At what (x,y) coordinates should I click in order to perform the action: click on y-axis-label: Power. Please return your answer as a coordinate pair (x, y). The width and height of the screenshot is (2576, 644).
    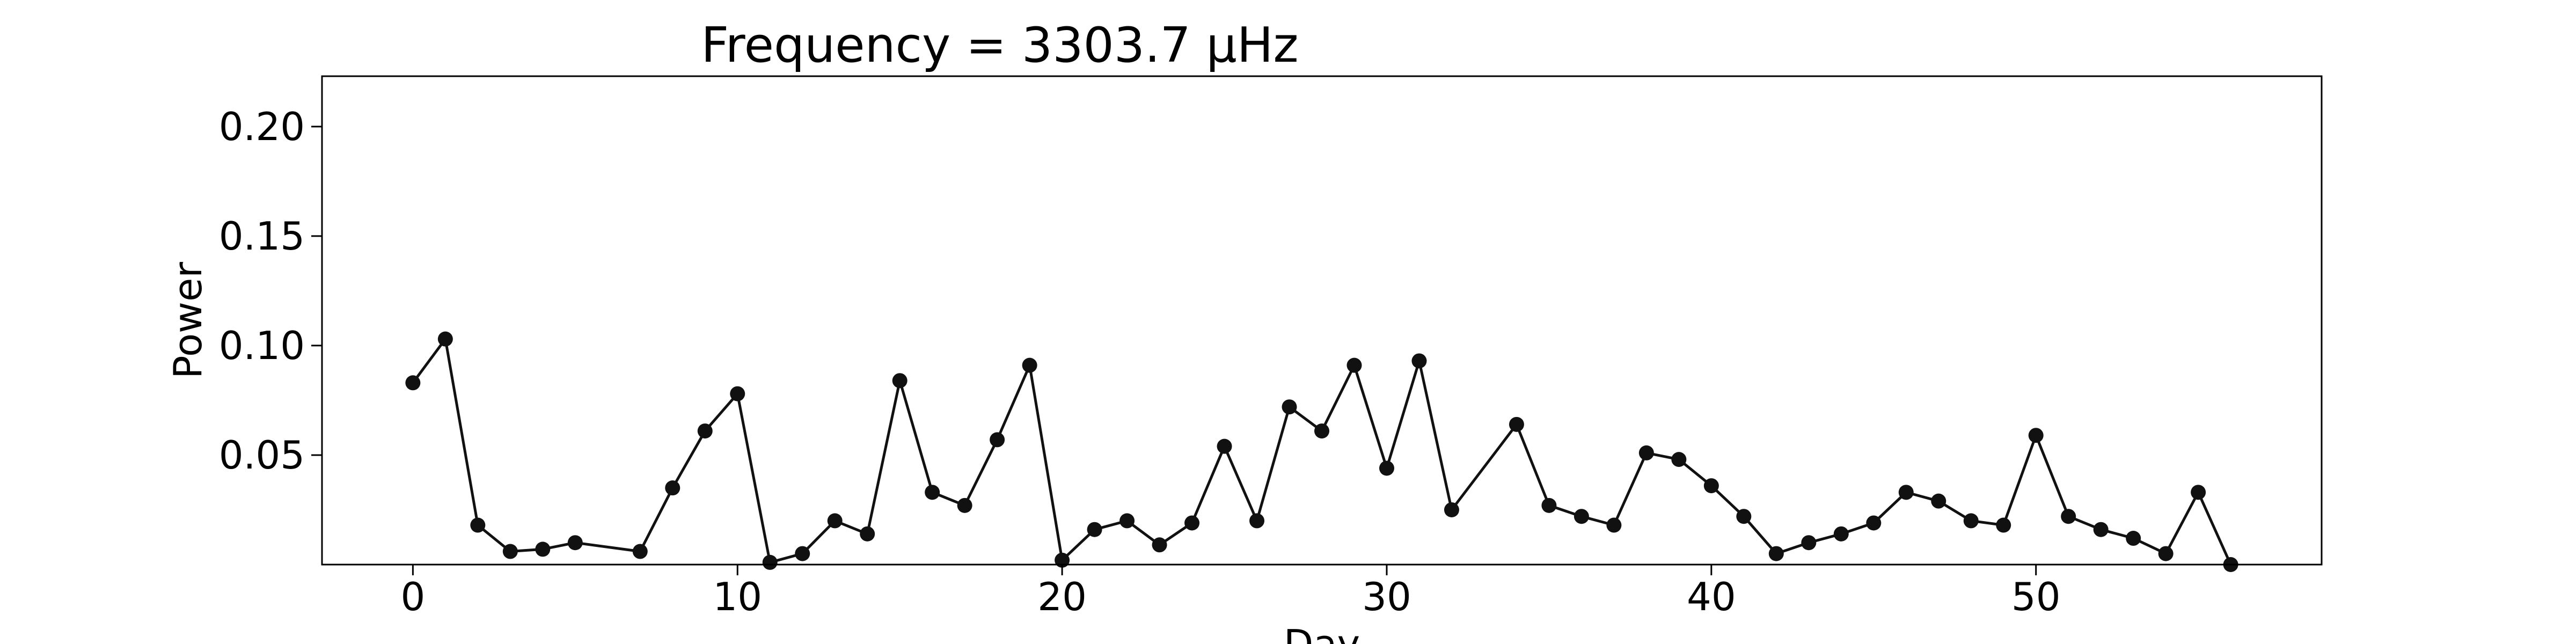
    Looking at the image, I should click on (187, 320).